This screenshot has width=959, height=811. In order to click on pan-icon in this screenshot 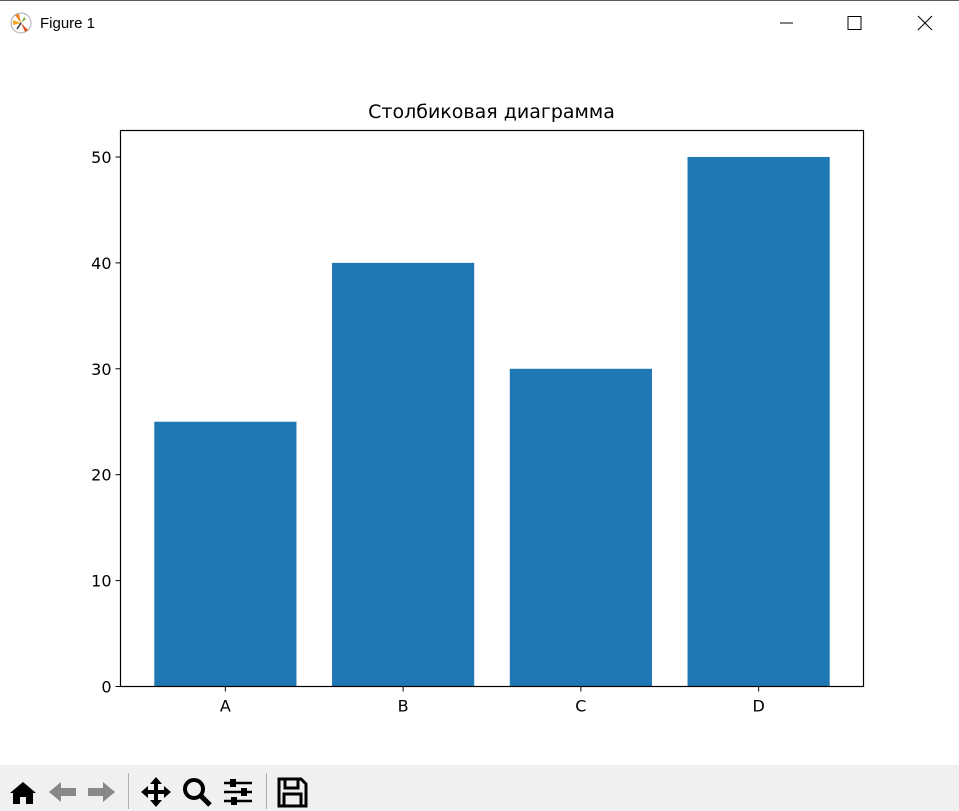, I will do `click(156, 792)`.